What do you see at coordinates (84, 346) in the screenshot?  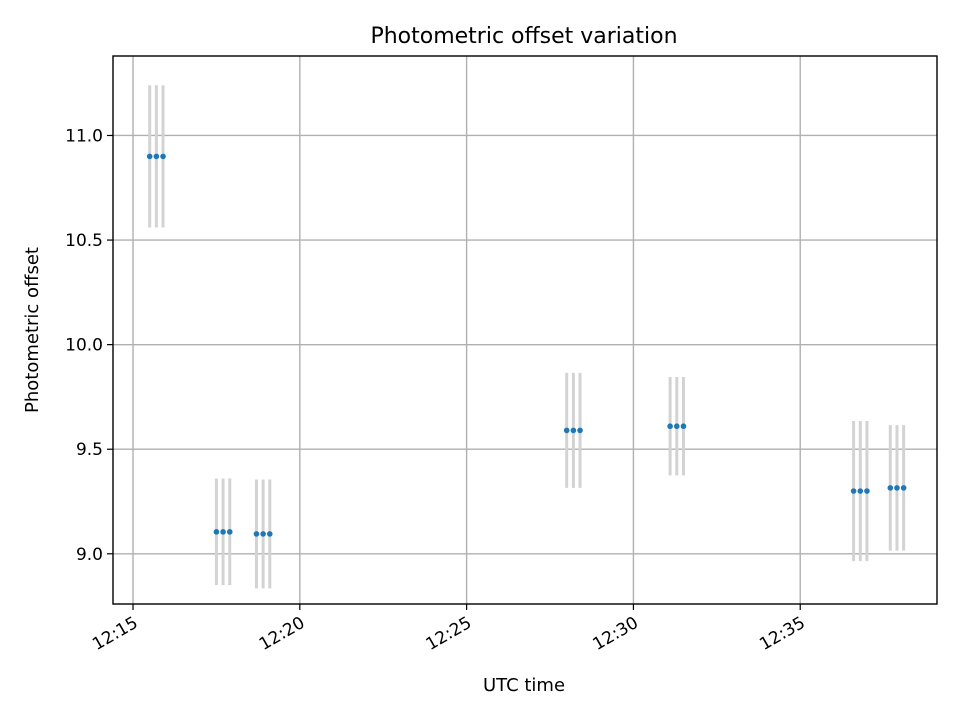 I see `y-tick-label: 10.0` at bounding box center [84, 346].